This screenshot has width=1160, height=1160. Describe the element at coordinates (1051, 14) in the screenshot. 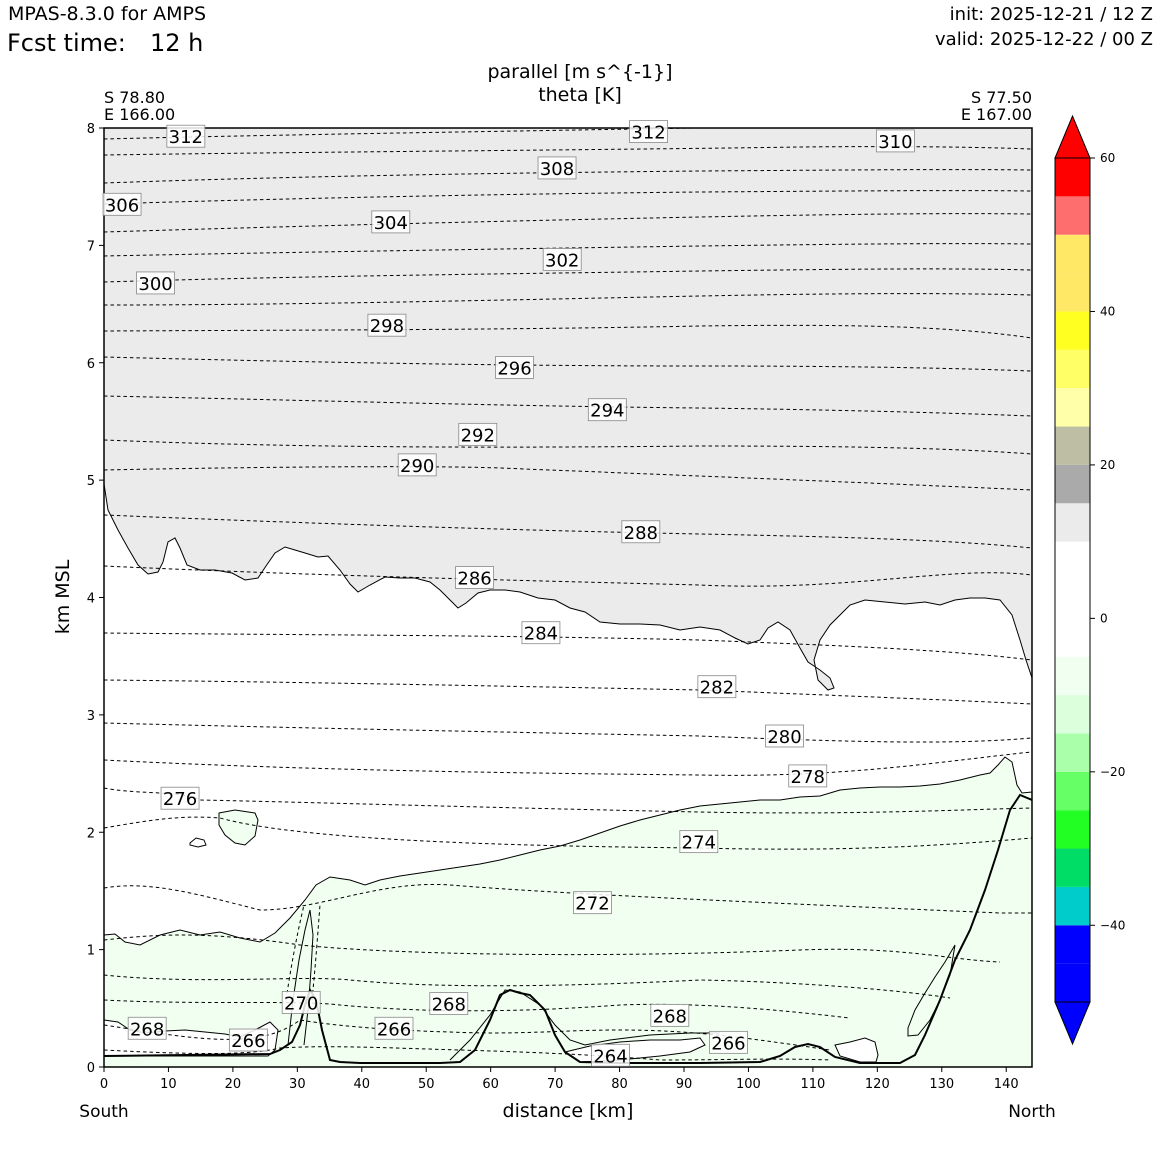

I see `init-time: init: 2025-12-21 / 12 Z` at that location.